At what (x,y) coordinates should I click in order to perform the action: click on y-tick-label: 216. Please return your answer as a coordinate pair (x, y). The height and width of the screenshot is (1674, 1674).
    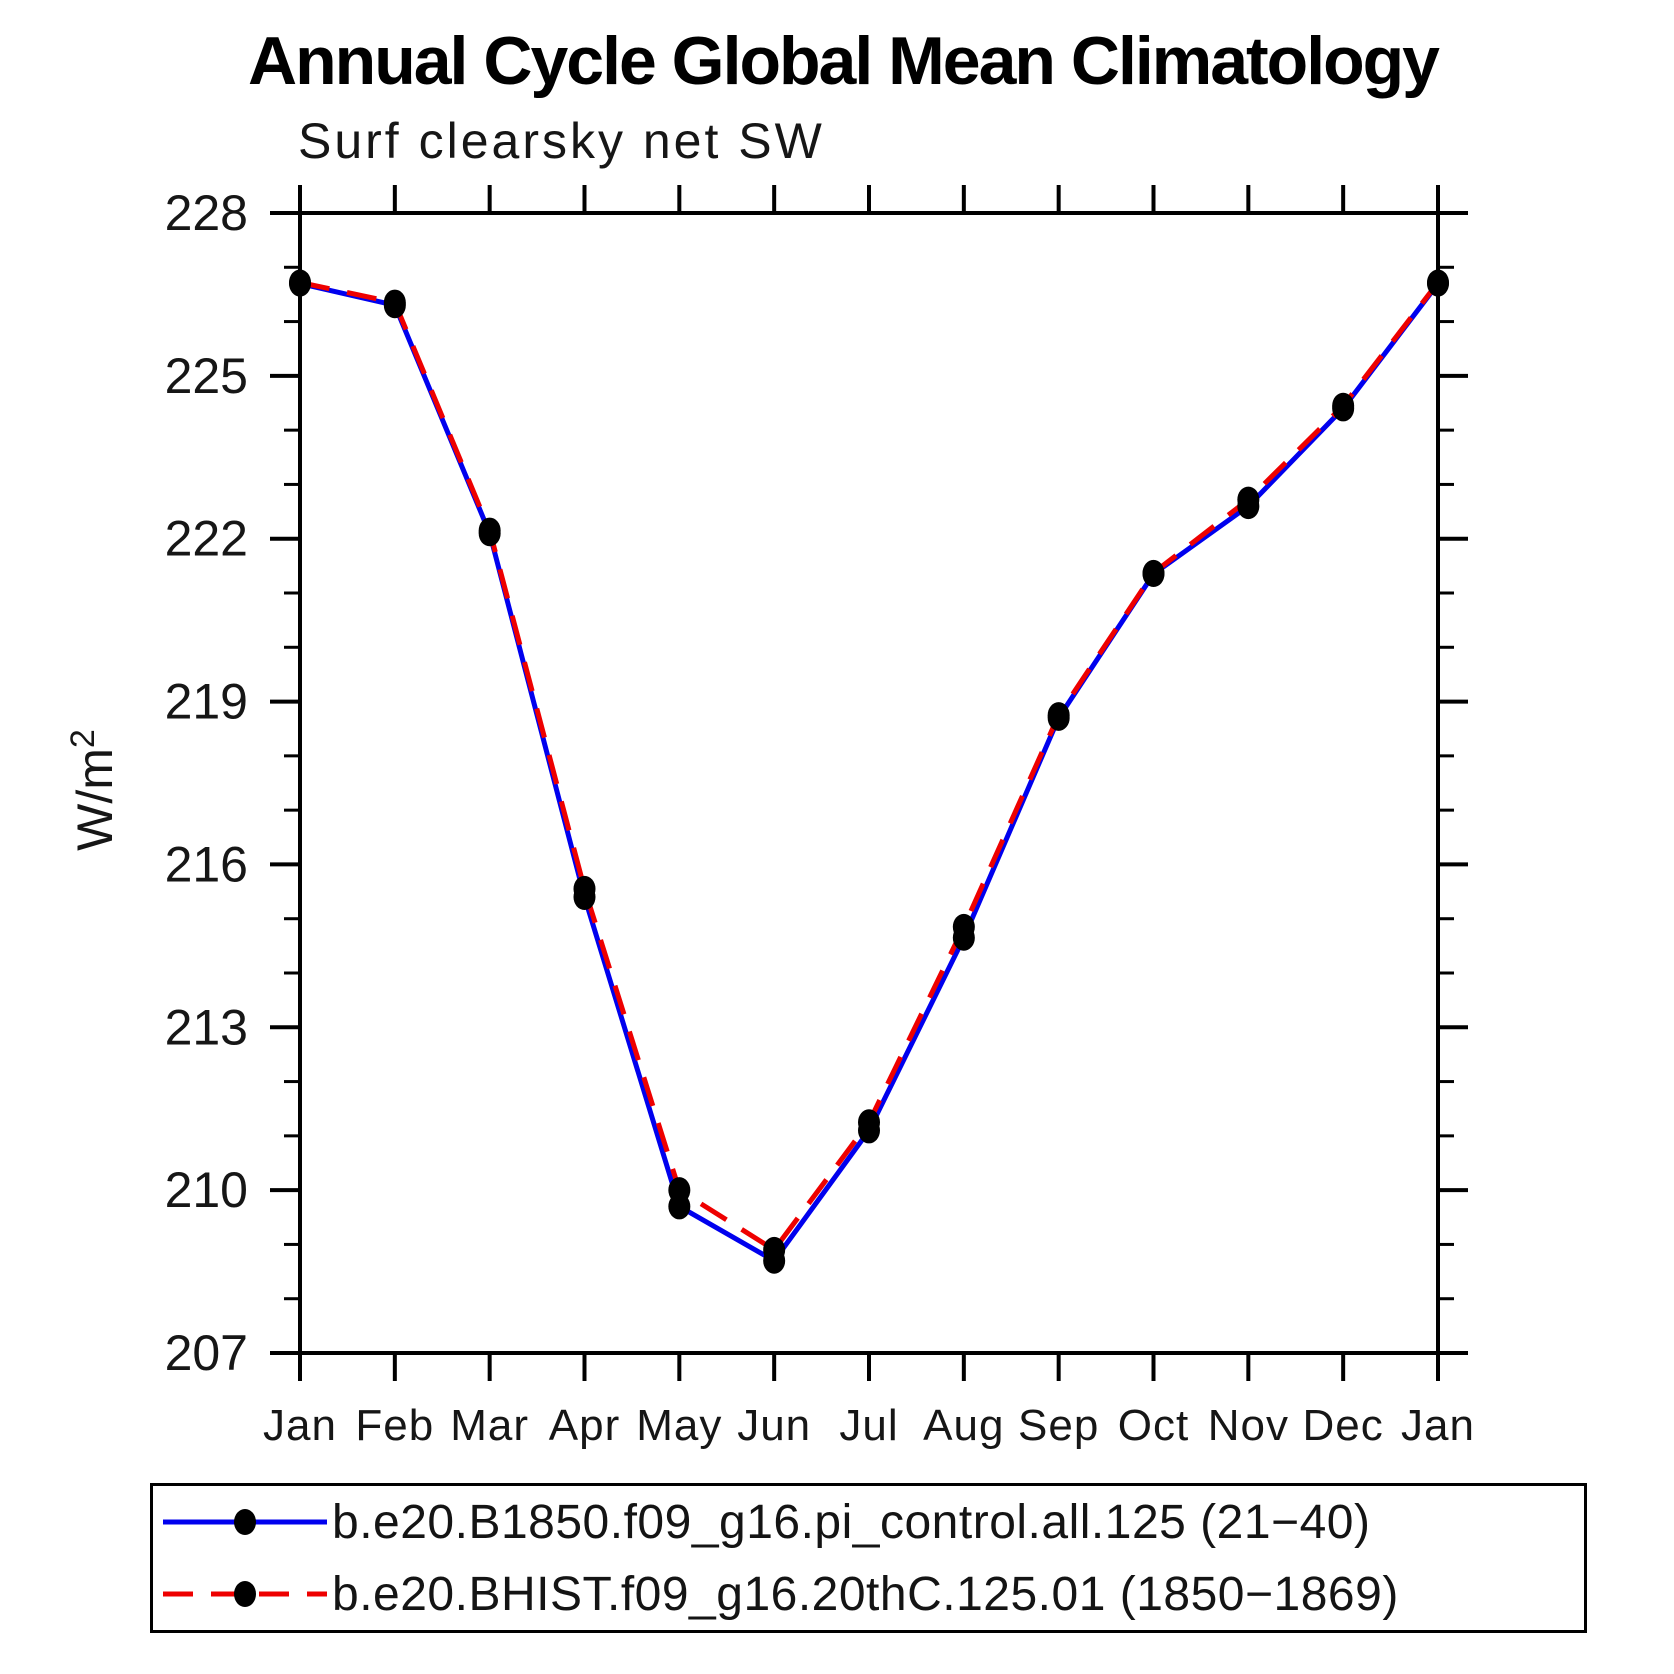
    Looking at the image, I should click on (206, 864).